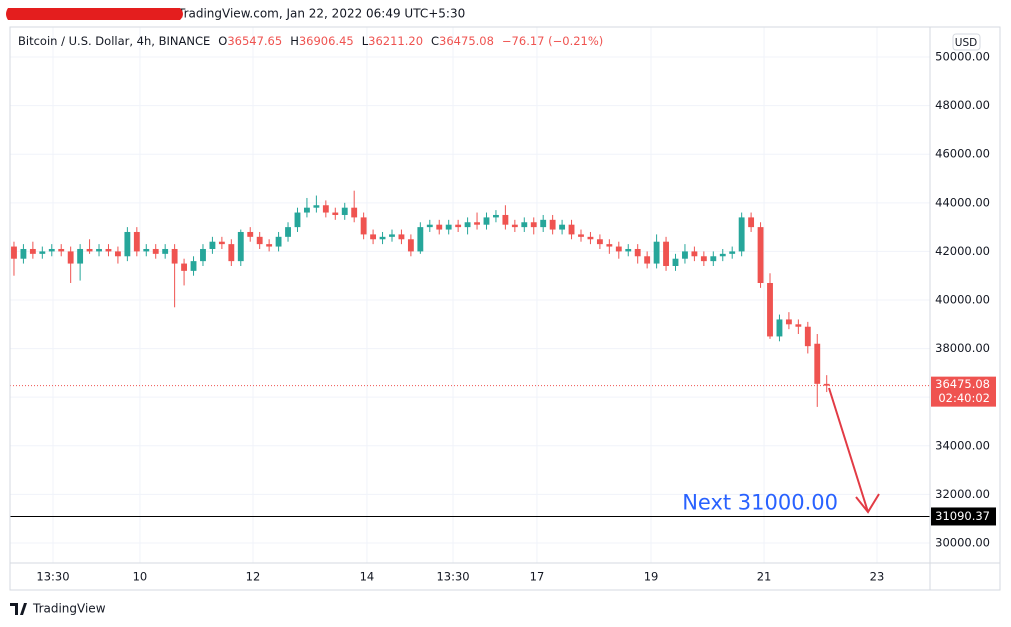 The height and width of the screenshot is (627, 1011). Describe the element at coordinates (962, 494) in the screenshot. I see `y-tick-label: 32000.00` at that location.